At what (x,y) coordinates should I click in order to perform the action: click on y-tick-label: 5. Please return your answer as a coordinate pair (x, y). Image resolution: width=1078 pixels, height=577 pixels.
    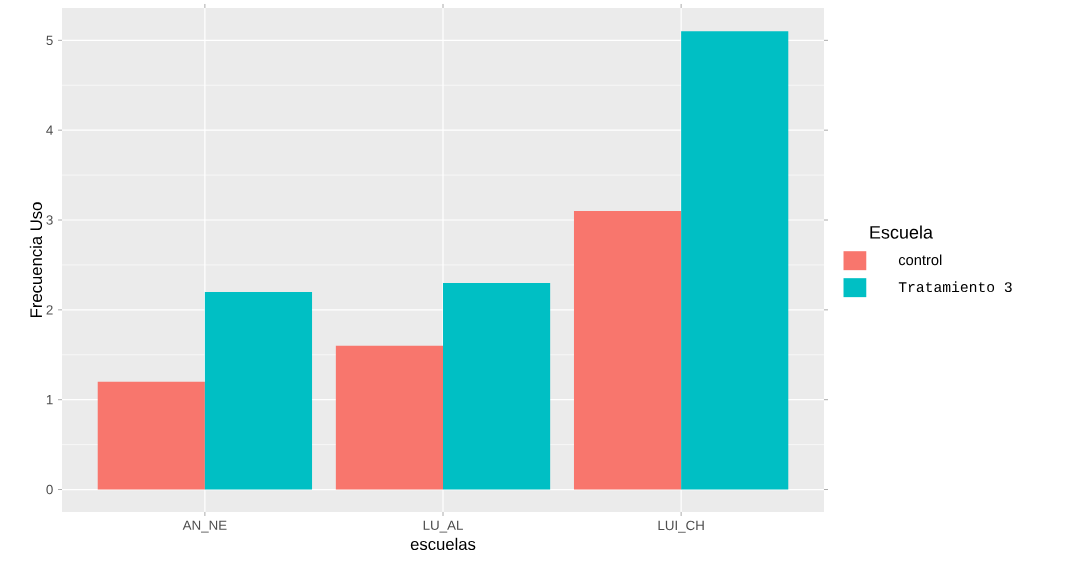
    Looking at the image, I should click on (49, 40).